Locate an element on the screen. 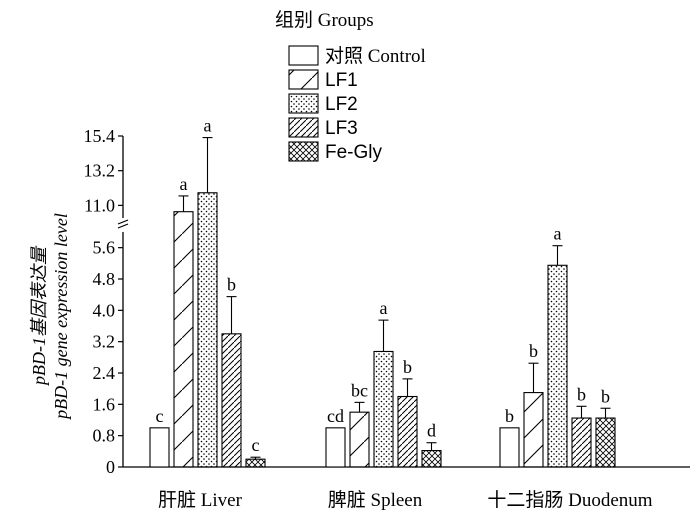 The image size is (700, 522). category-labels: 肝脏 Liver 脾脏 Spleen 十二指肠 Duodenum is located at coordinates (405, 500).